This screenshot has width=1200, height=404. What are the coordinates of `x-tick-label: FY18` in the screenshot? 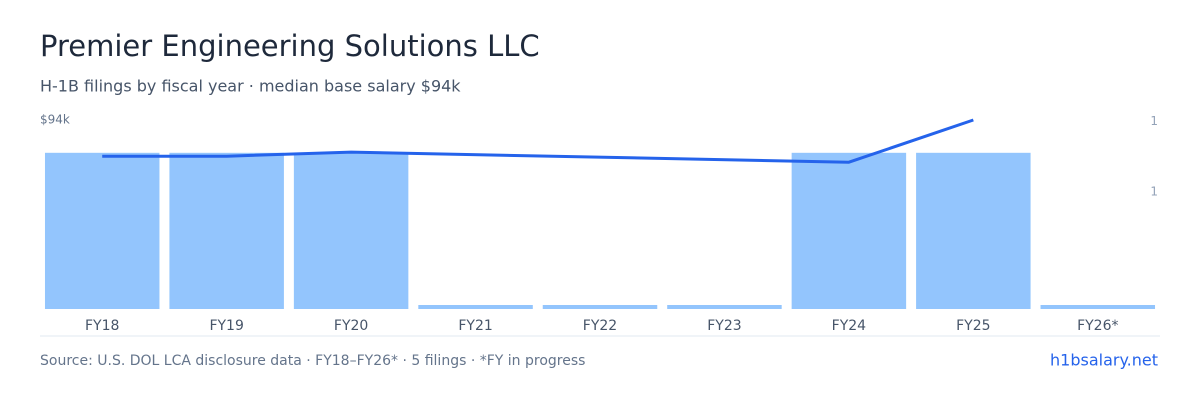 It's located at (102, 326).